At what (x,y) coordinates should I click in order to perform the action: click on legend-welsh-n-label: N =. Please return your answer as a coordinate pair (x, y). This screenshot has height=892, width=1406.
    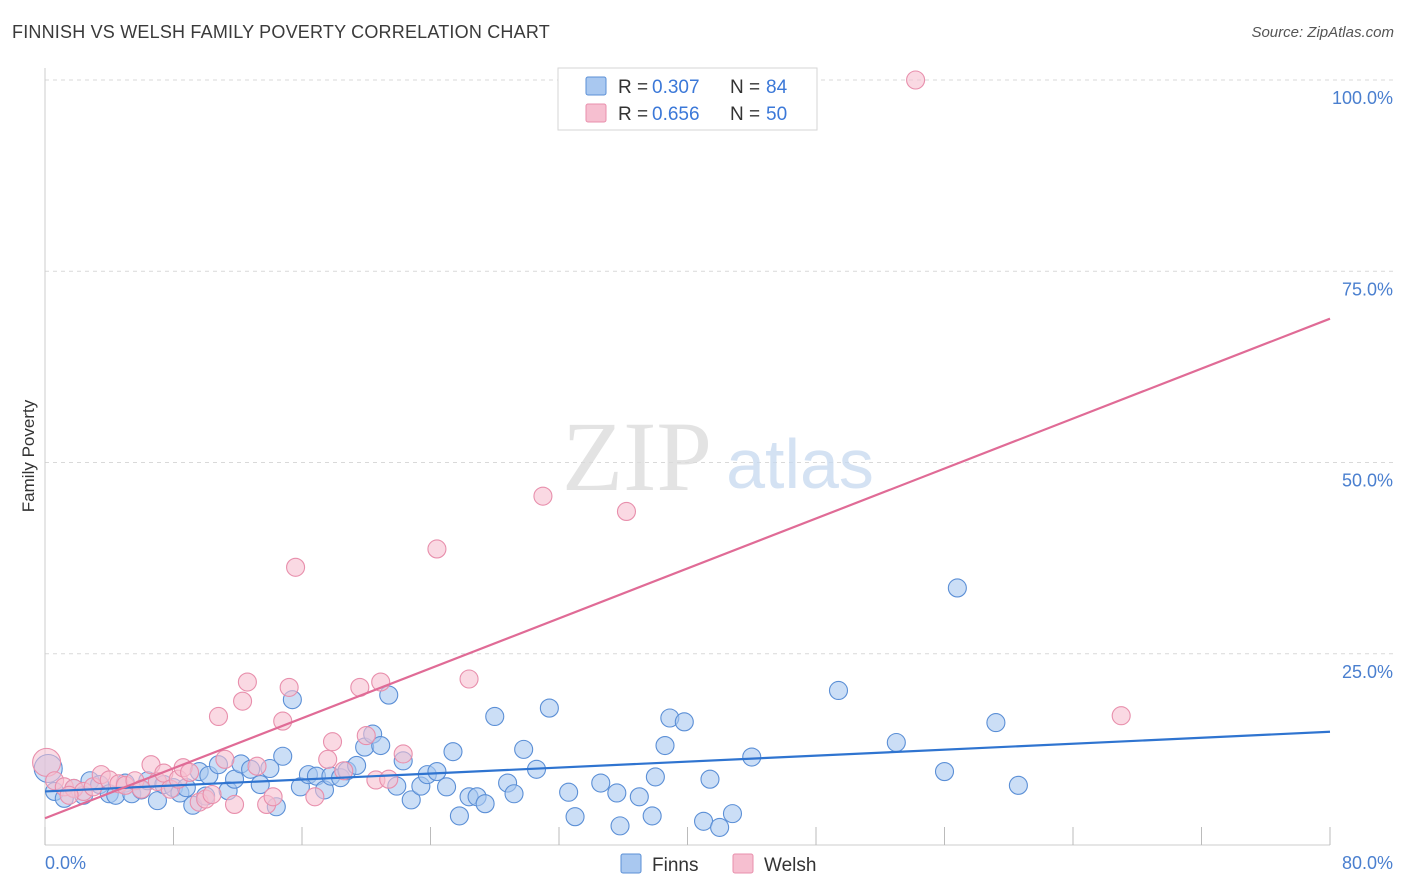
    Looking at the image, I should click on (745, 114).